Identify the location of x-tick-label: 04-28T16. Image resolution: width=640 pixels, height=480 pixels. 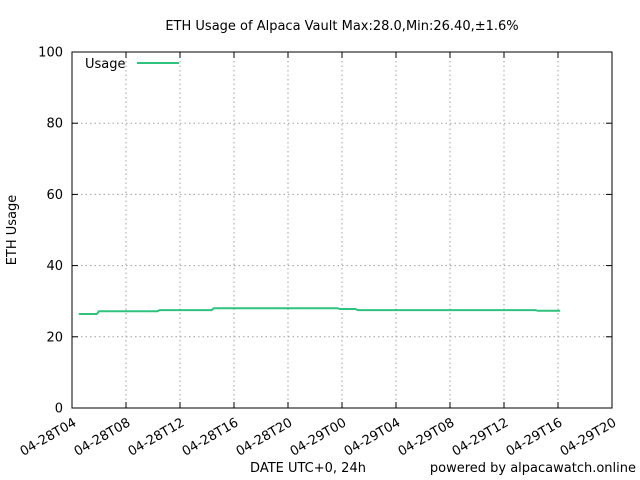
(210, 437).